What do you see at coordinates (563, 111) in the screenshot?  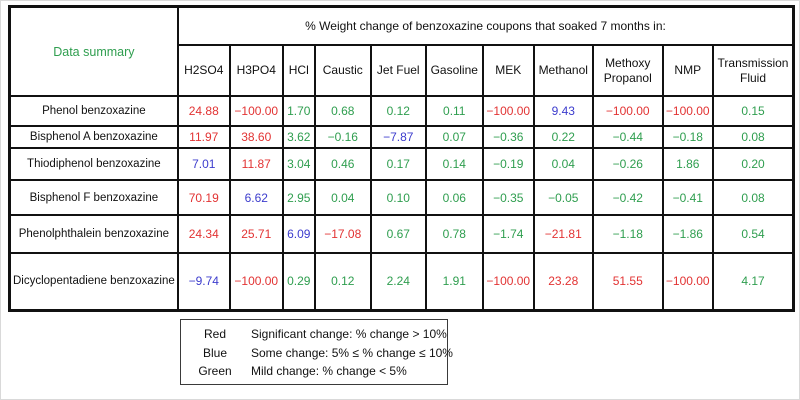 I see `value-cell: 9.43` at bounding box center [563, 111].